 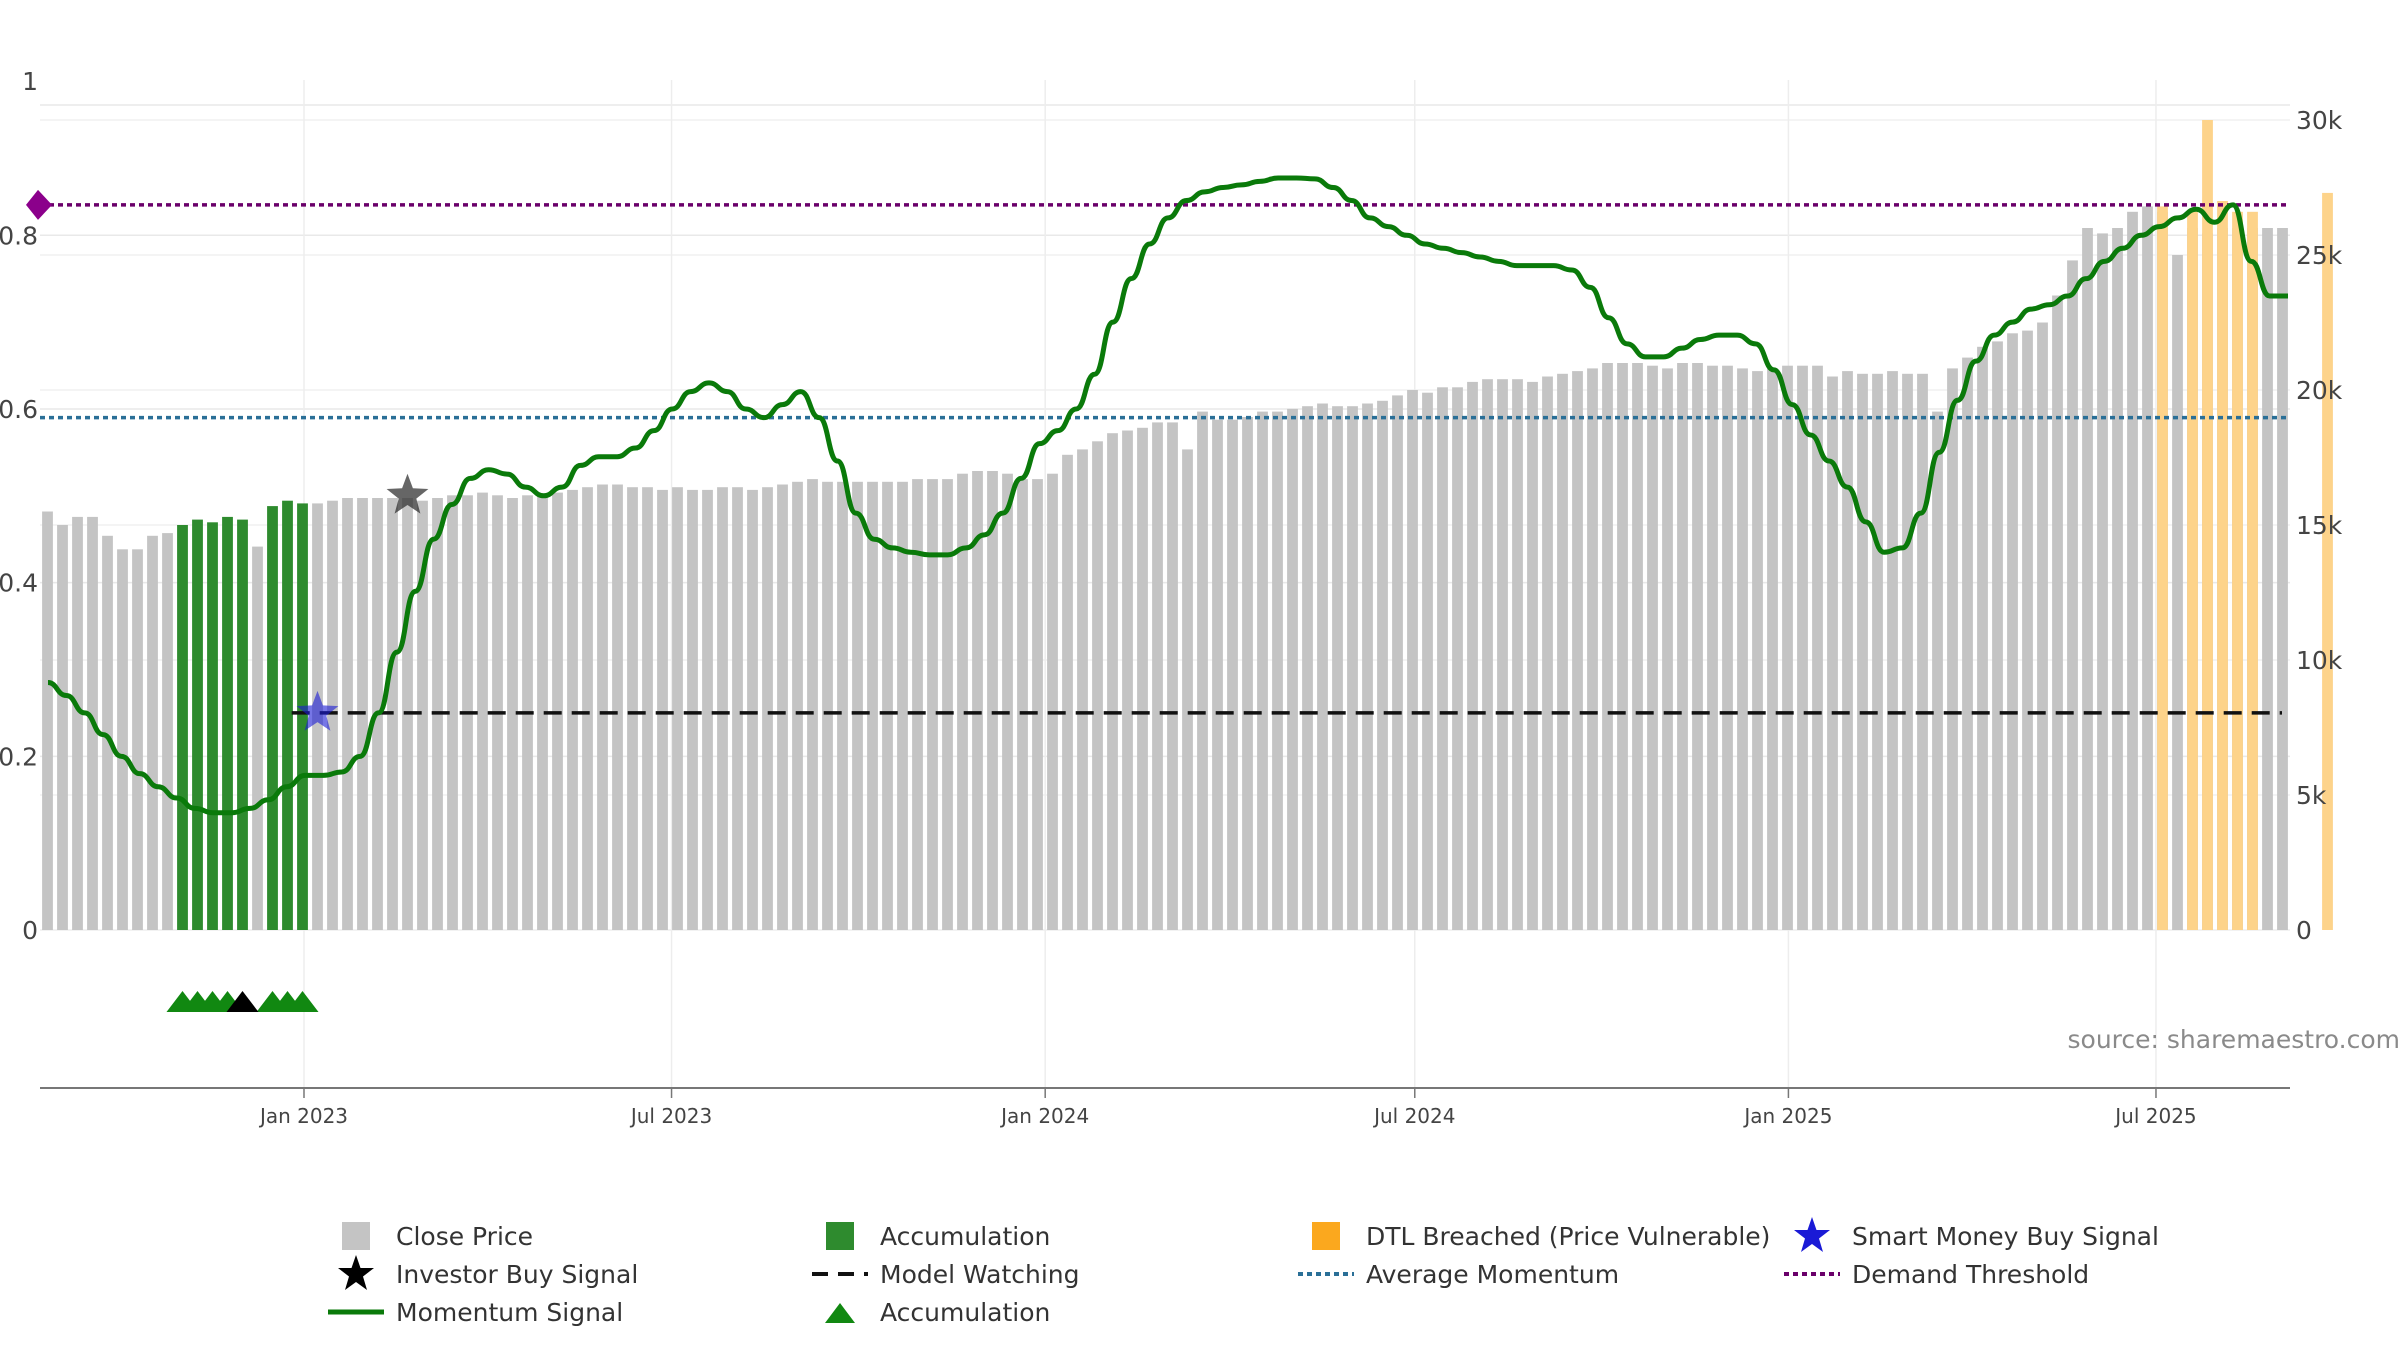 I want to click on source-note: source: sharemaestro.com, so click(x=2234, y=1039).